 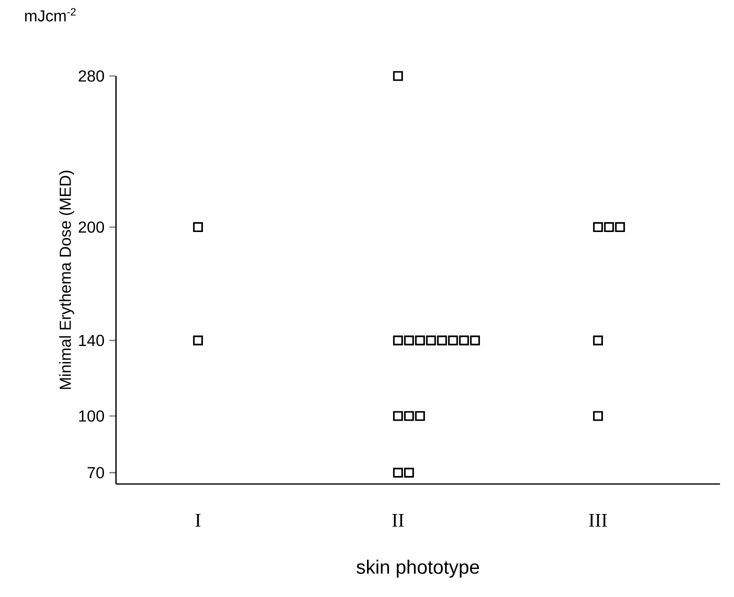 I want to click on x-tick-label: II, so click(x=398, y=520).